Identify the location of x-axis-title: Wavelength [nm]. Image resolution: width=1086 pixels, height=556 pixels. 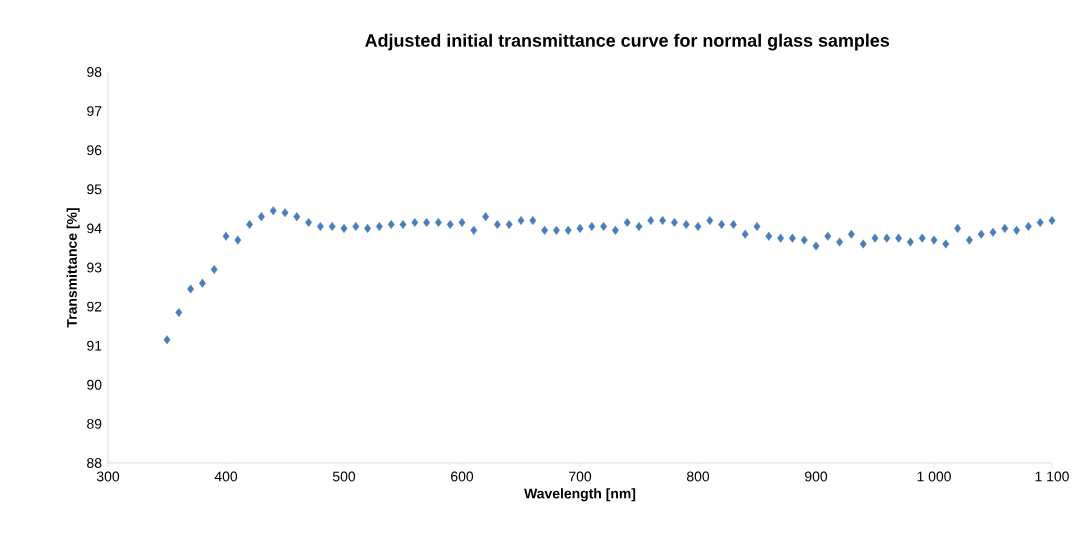
(580, 495).